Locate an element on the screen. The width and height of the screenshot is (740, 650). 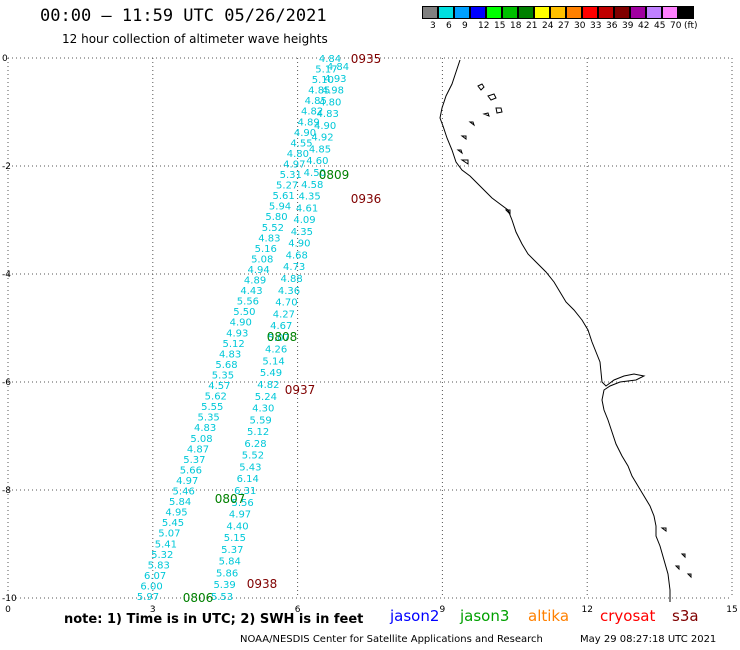
wave-height-value: 4.61 is located at coordinates (307, 208).